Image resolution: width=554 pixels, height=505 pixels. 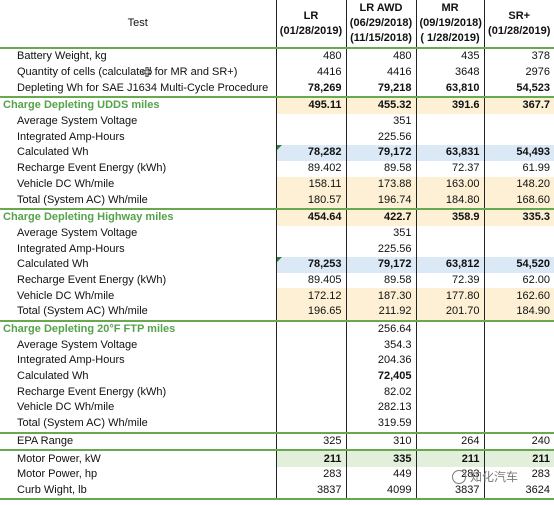 I want to click on row-value: 283, so click(x=450, y=474).